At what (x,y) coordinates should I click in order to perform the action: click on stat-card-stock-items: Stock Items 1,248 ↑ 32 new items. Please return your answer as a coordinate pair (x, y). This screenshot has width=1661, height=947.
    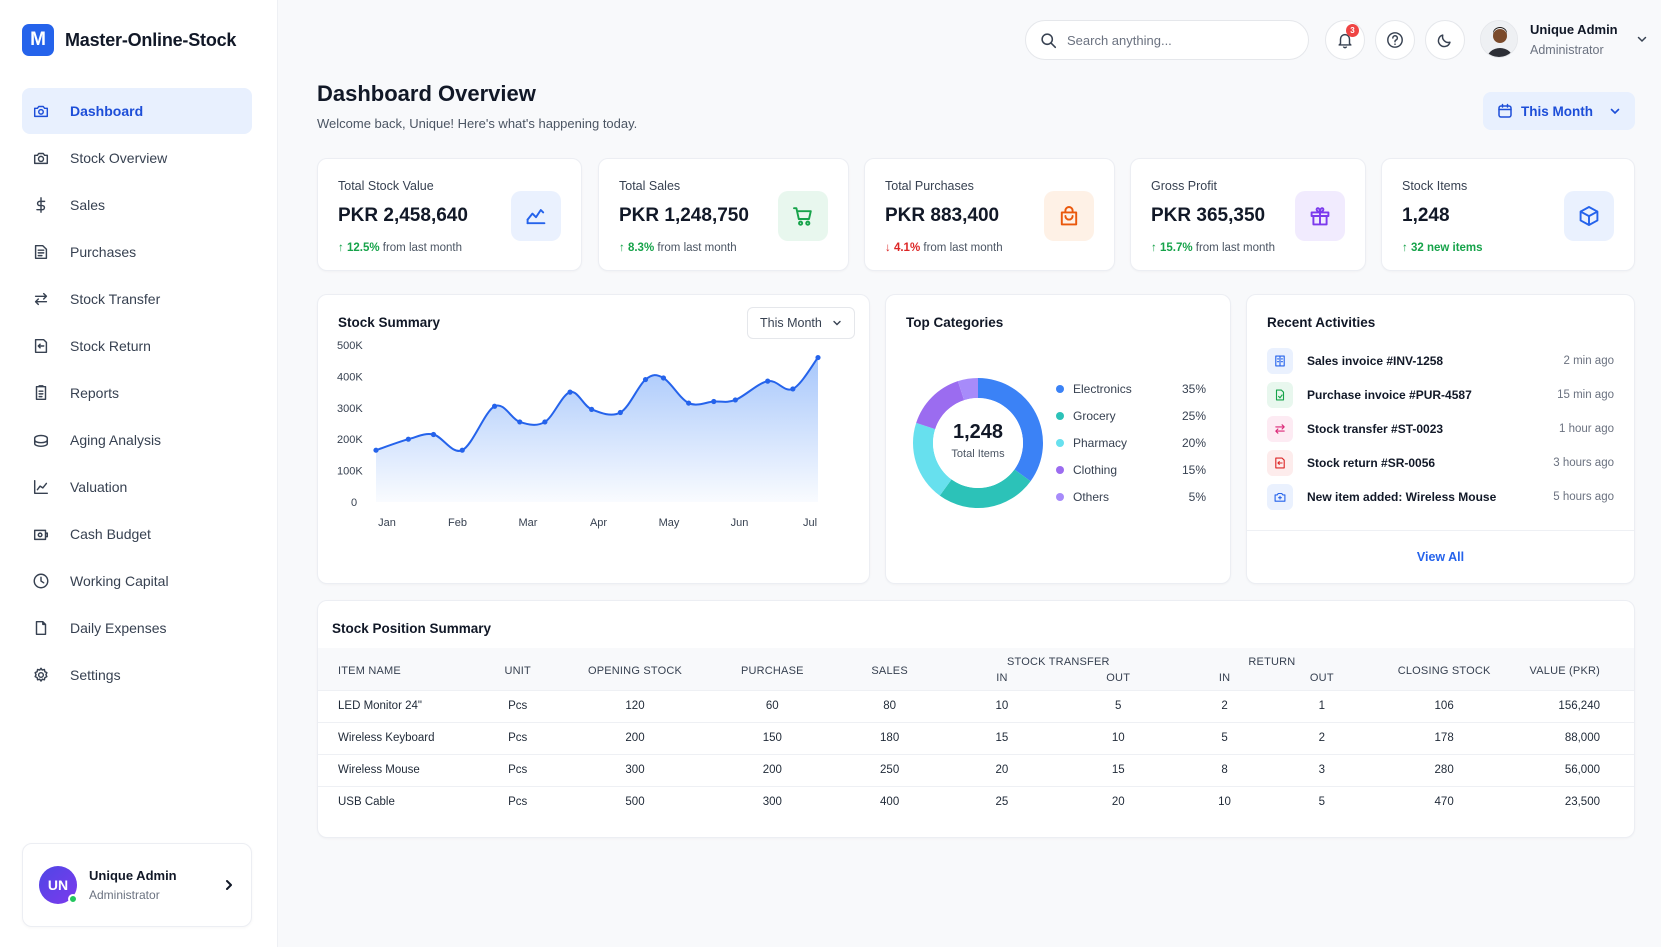
    Looking at the image, I should click on (1508, 214).